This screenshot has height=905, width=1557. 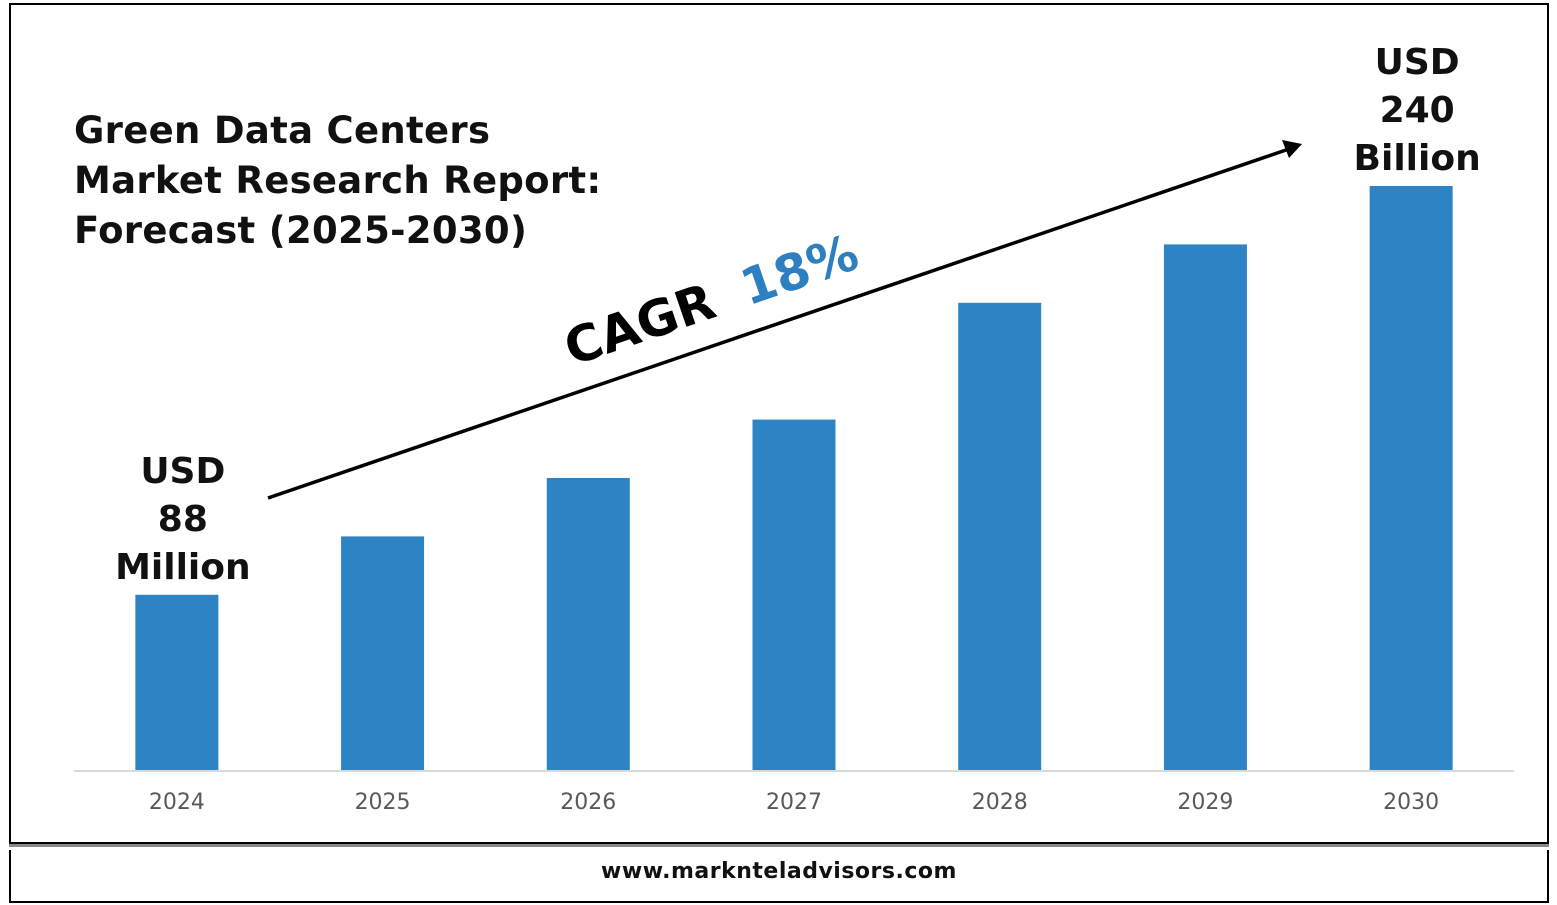 I want to click on x-tick-label-2024: 2024, so click(x=177, y=802).